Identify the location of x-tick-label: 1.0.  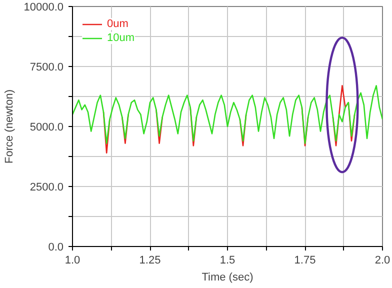
(72, 260).